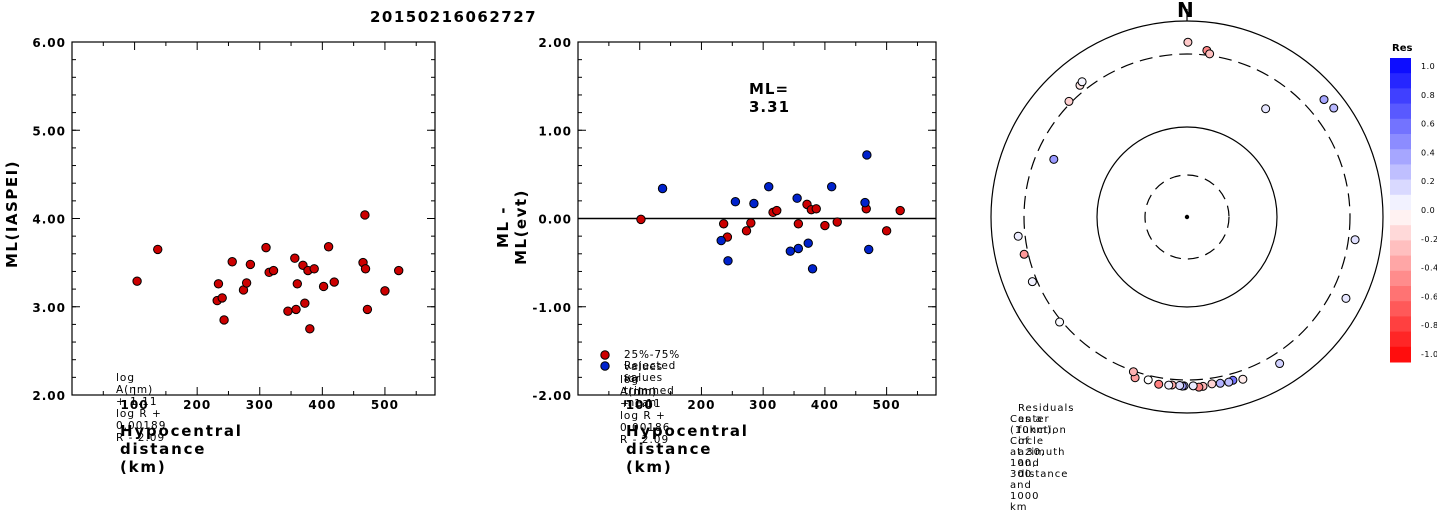 This screenshot has width=1437, height=513. What do you see at coordinates (552, 396) in the screenshot?
I see `y-tick-label: -2.00` at bounding box center [552, 396].